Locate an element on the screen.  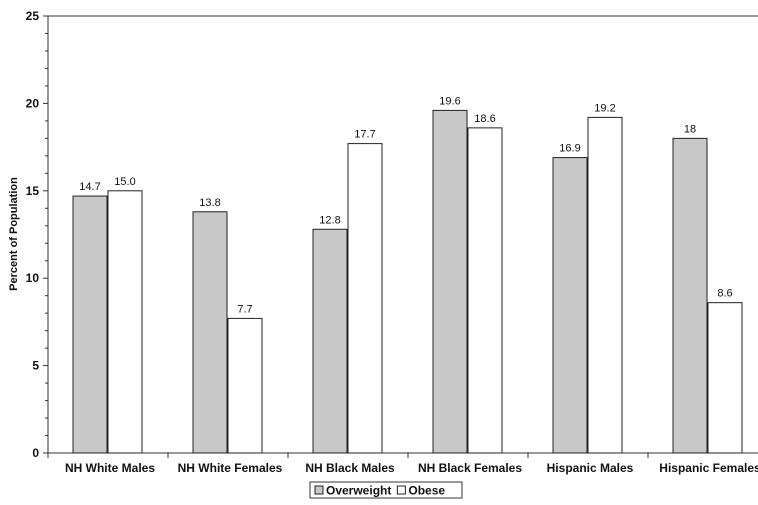
data-label: 19.2 is located at coordinates (604, 108).